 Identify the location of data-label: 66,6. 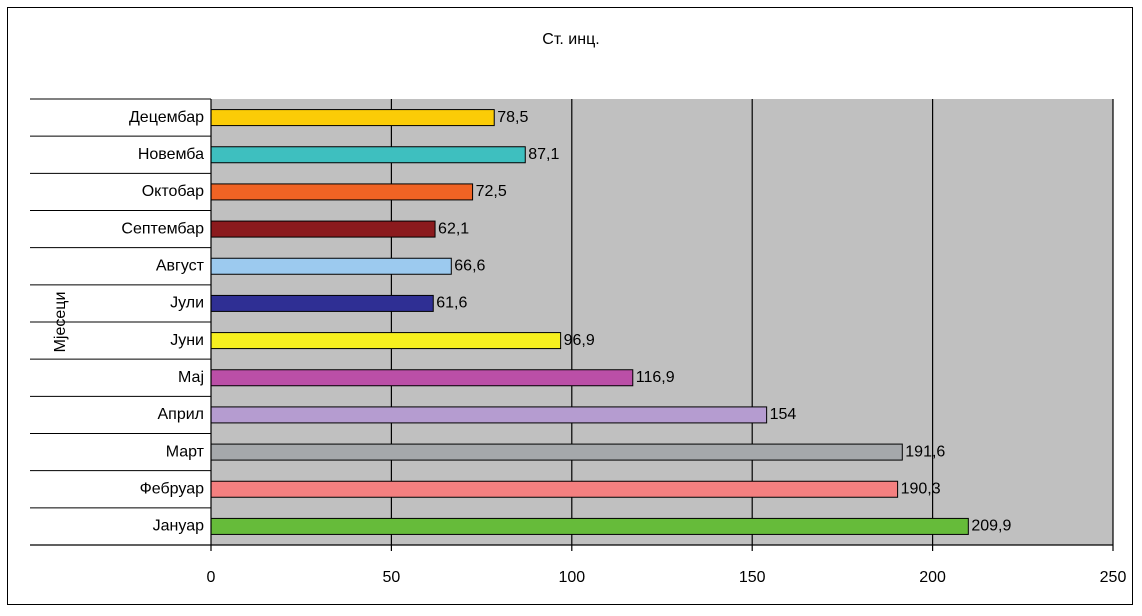
(469, 265).